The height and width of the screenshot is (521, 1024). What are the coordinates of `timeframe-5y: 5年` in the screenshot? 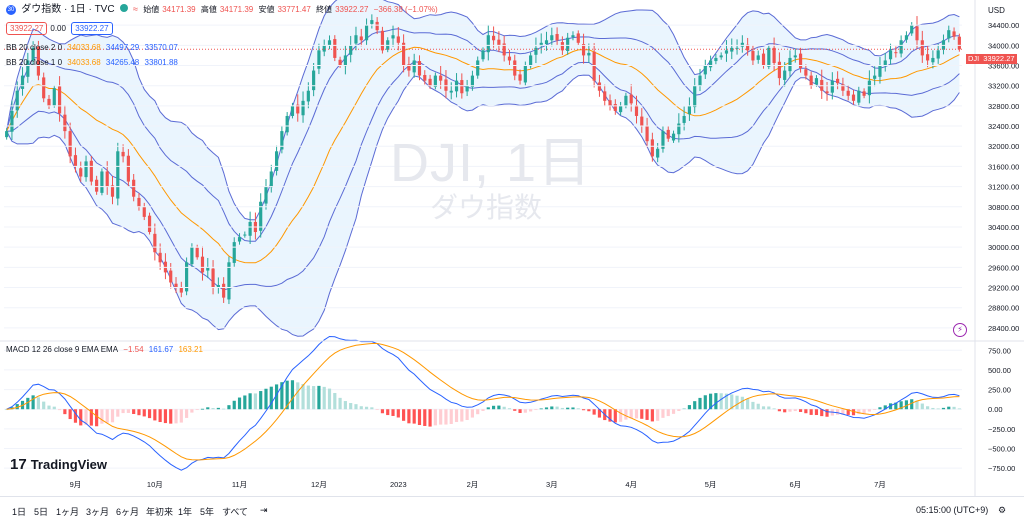 It's located at (207, 512).